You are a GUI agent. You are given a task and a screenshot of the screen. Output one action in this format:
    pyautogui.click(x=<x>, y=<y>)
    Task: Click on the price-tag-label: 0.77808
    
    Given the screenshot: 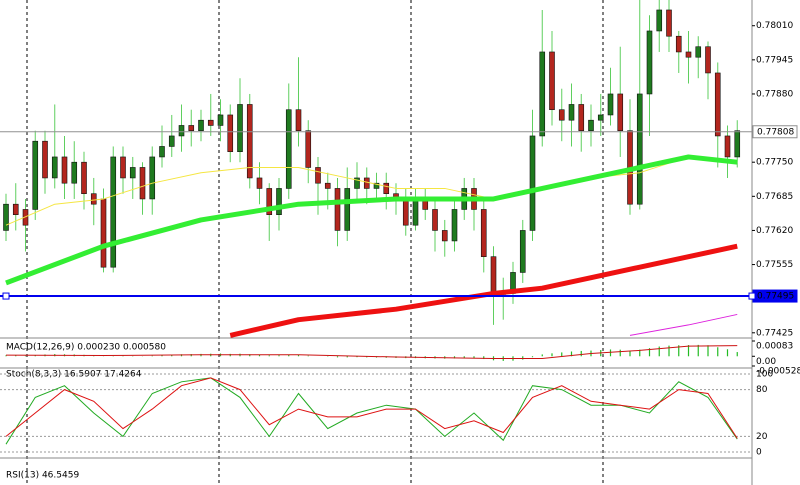 What is the action you would take?
    pyautogui.click(x=775, y=132)
    